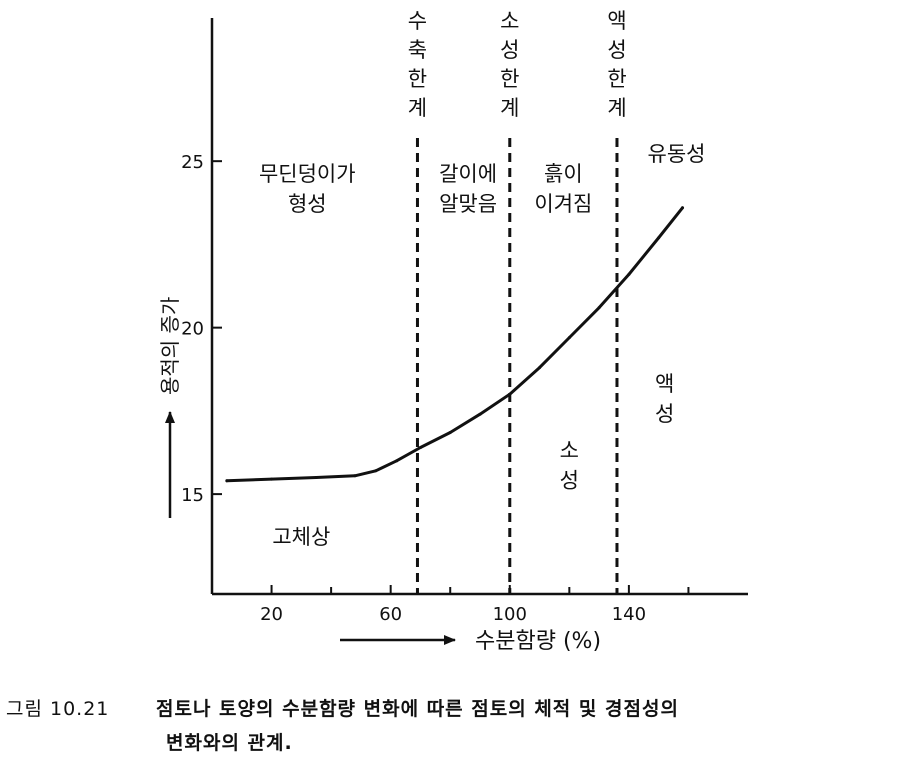 This screenshot has width=902, height=762. What do you see at coordinates (468, 189) in the screenshot?
I see `region-label: 갈이에 알맞음` at bounding box center [468, 189].